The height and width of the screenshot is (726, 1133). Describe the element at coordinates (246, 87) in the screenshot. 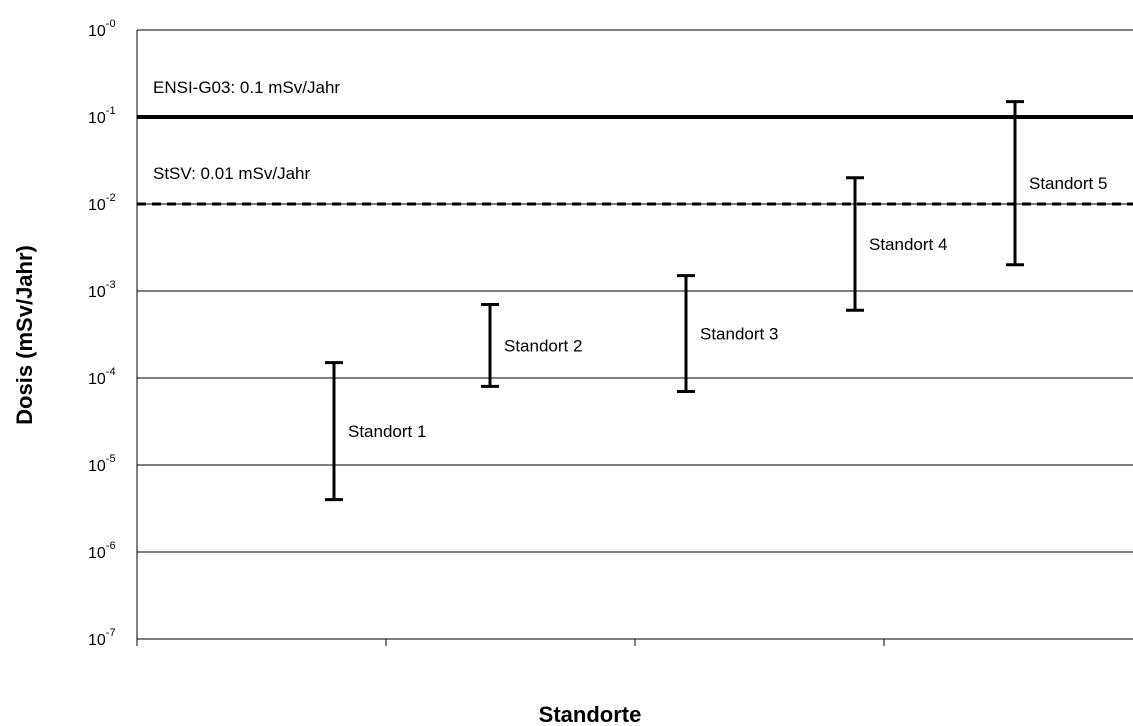

I see `reference-line-label: ENSI-G03: 0.1 mSv/Jahr` at that location.